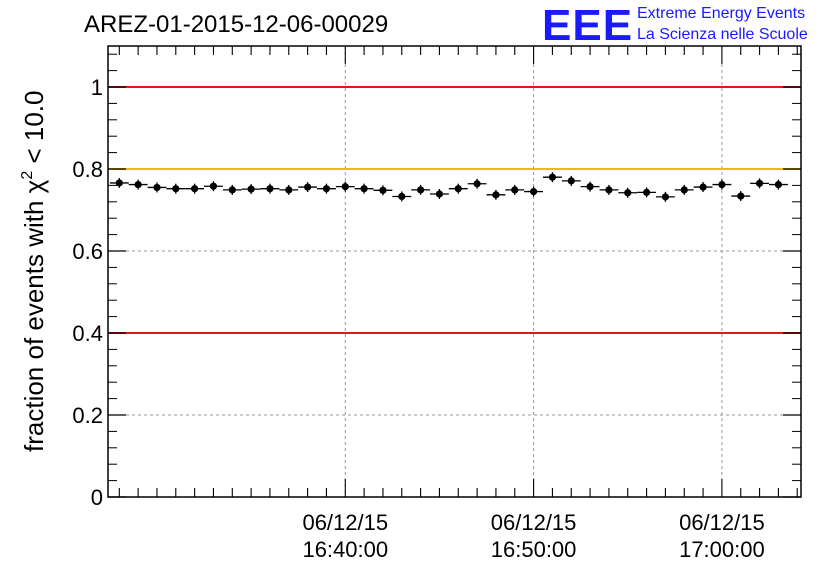  I want to click on data-points, so click(448, 187).